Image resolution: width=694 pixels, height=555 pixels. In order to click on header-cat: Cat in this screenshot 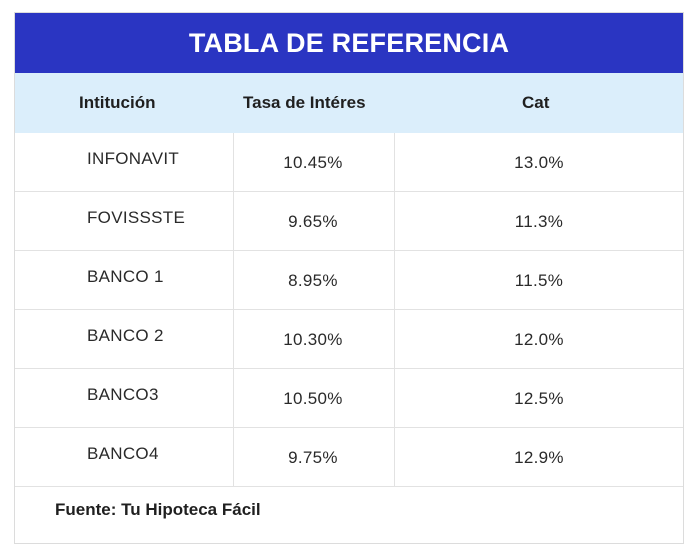, I will do `click(536, 102)`.